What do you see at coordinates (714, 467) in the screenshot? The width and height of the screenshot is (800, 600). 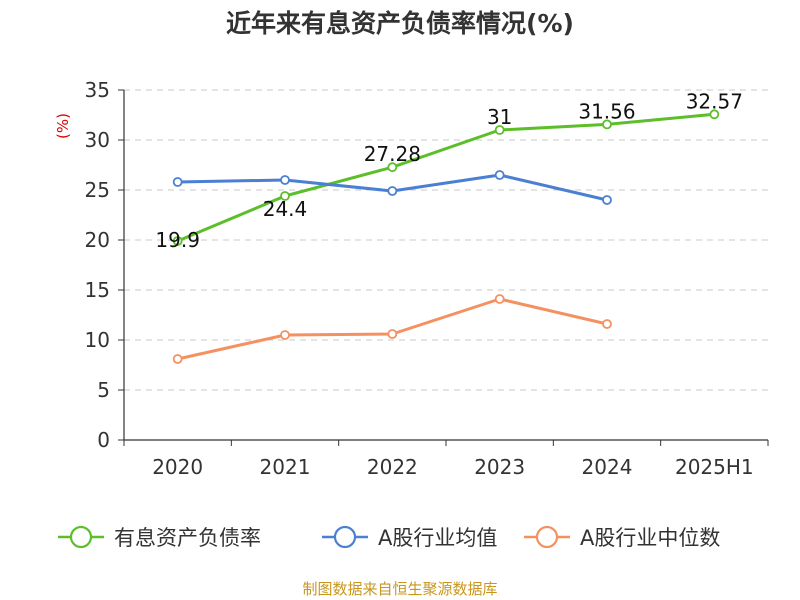 I see `x-tick-label: 2025H1` at bounding box center [714, 467].